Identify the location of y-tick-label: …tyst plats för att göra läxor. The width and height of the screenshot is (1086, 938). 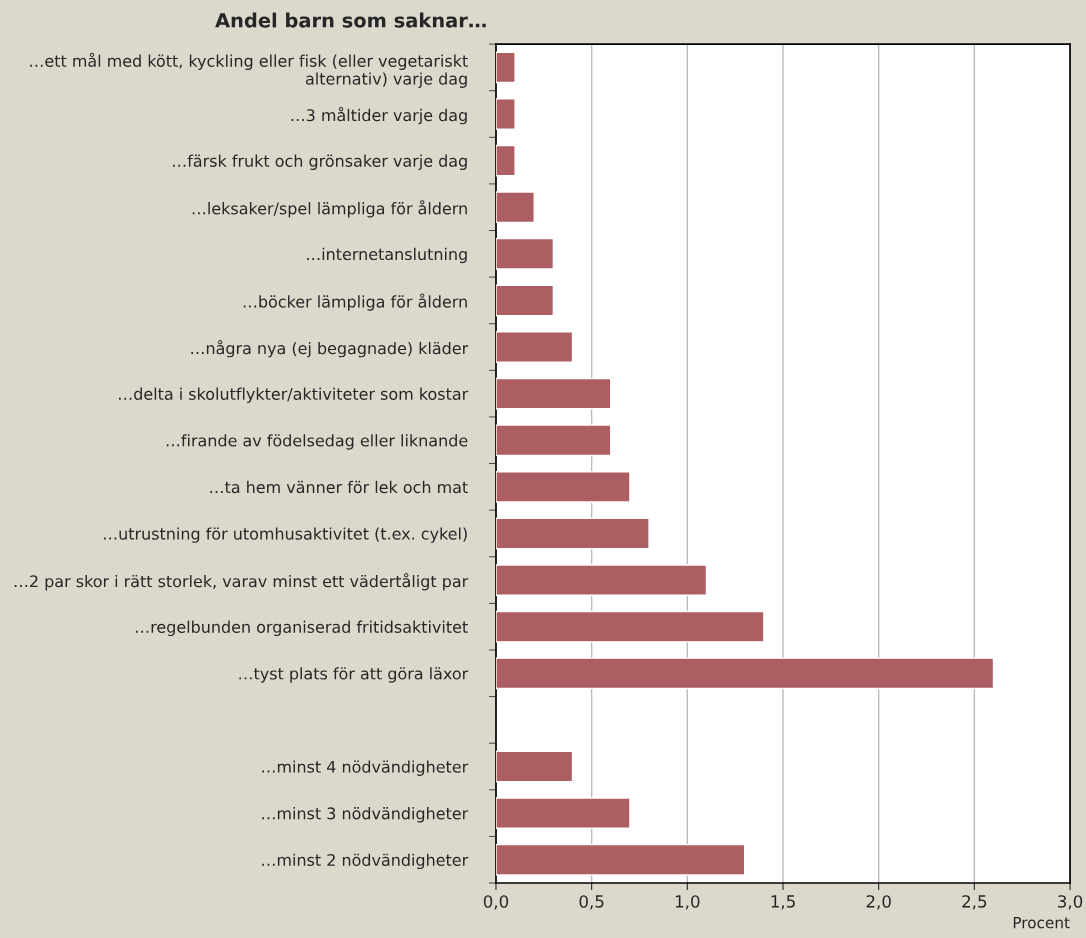
(354, 675).